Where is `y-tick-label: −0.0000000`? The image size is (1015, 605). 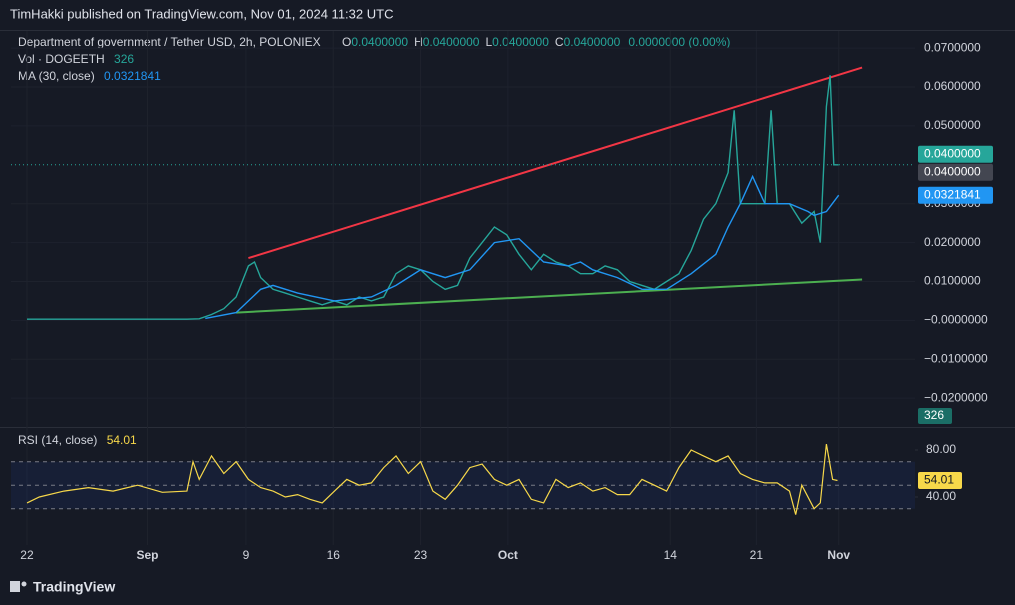
y-tick-label: −0.0000000 is located at coordinates (956, 320).